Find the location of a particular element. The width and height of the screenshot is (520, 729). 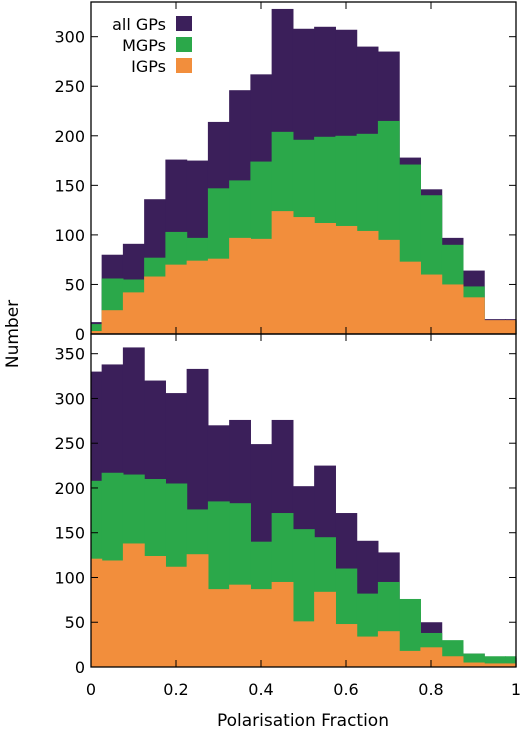

bottom-ytick-label-350: 350 is located at coordinates (69, 354).